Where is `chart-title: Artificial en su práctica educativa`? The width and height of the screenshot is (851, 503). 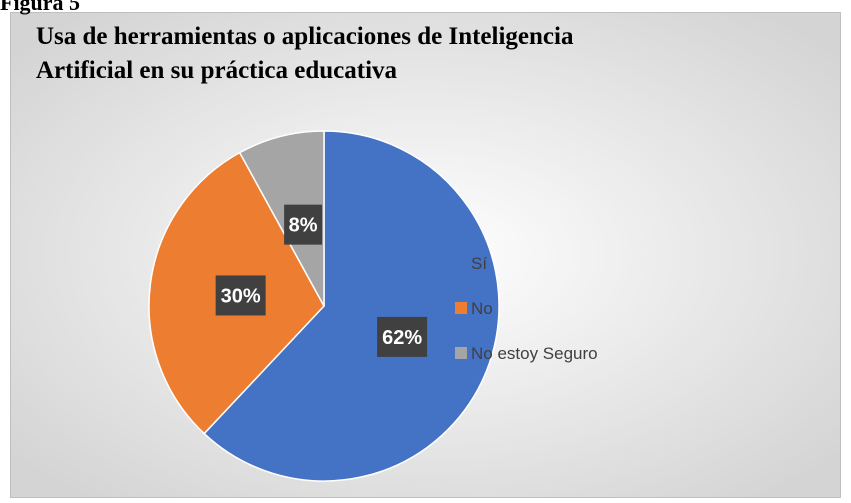
chart-title: Artificial en su práctica educativa is located at coordinates (217, 70).